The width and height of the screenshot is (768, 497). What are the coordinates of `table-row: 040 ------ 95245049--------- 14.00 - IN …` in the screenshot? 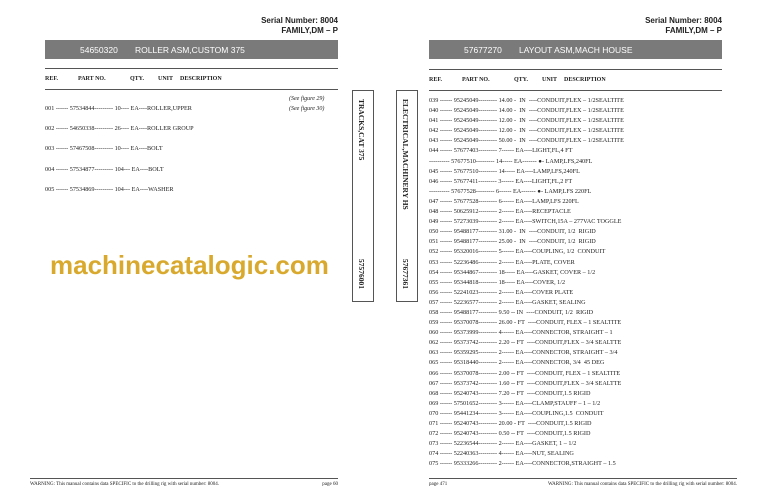 It's located at (526, 111).